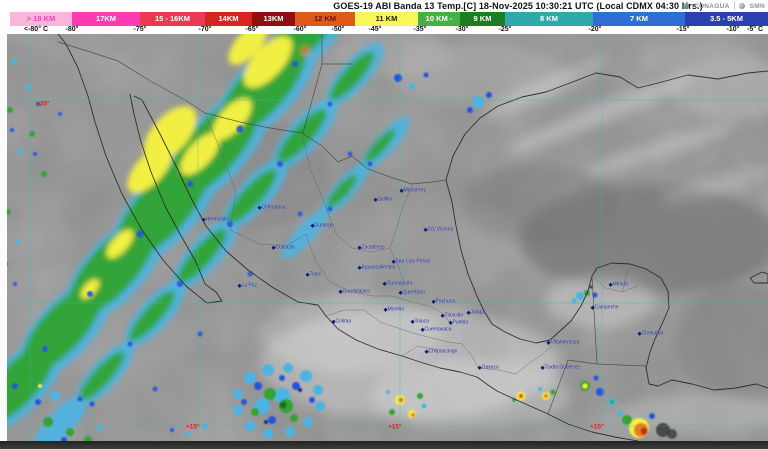  What do you see at coordinates (726, 19) in the screenshot?
I see `scale-segment: 3.5 - 5KM` at bounding box center [726, 19].